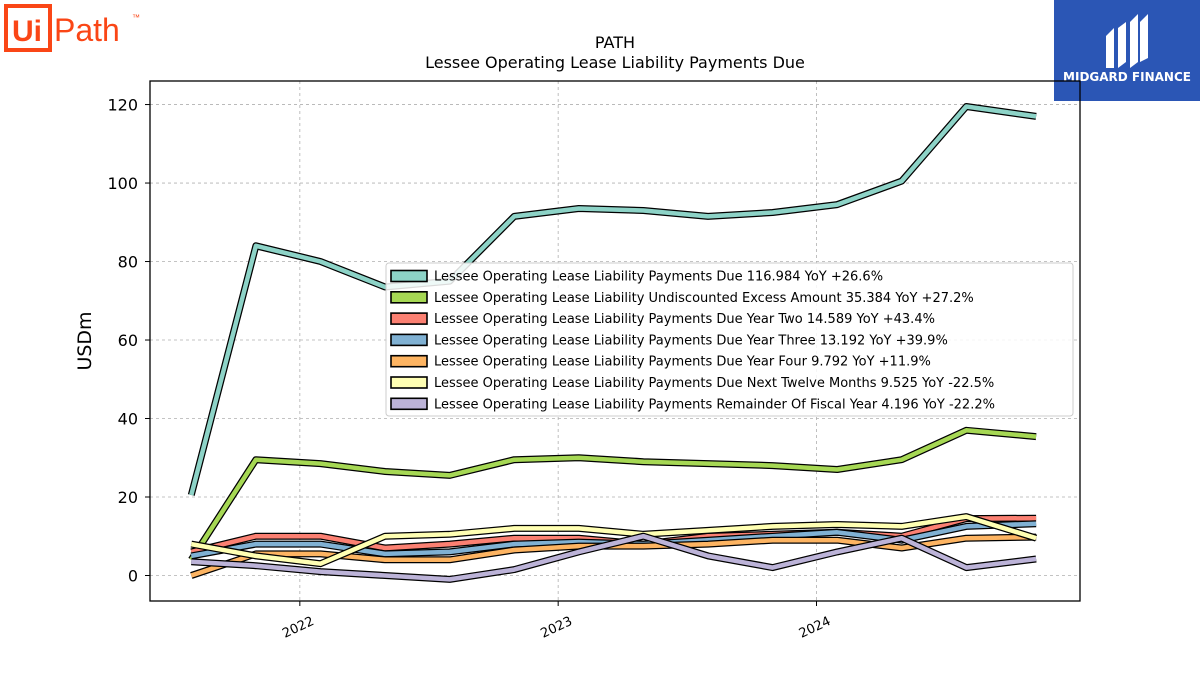  What do you see at coordinates (87, 30) in the screenshot?
I see `uipath-logo-path: Path` at bounding box center [87, 30].